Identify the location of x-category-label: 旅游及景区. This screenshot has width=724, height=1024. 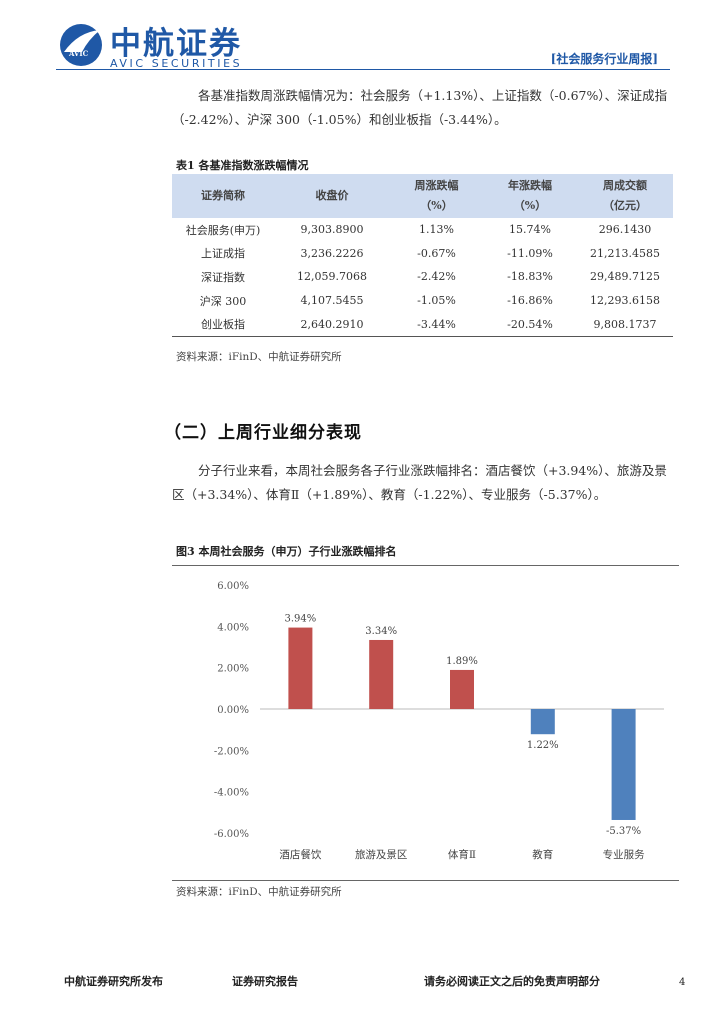
(381, 854).